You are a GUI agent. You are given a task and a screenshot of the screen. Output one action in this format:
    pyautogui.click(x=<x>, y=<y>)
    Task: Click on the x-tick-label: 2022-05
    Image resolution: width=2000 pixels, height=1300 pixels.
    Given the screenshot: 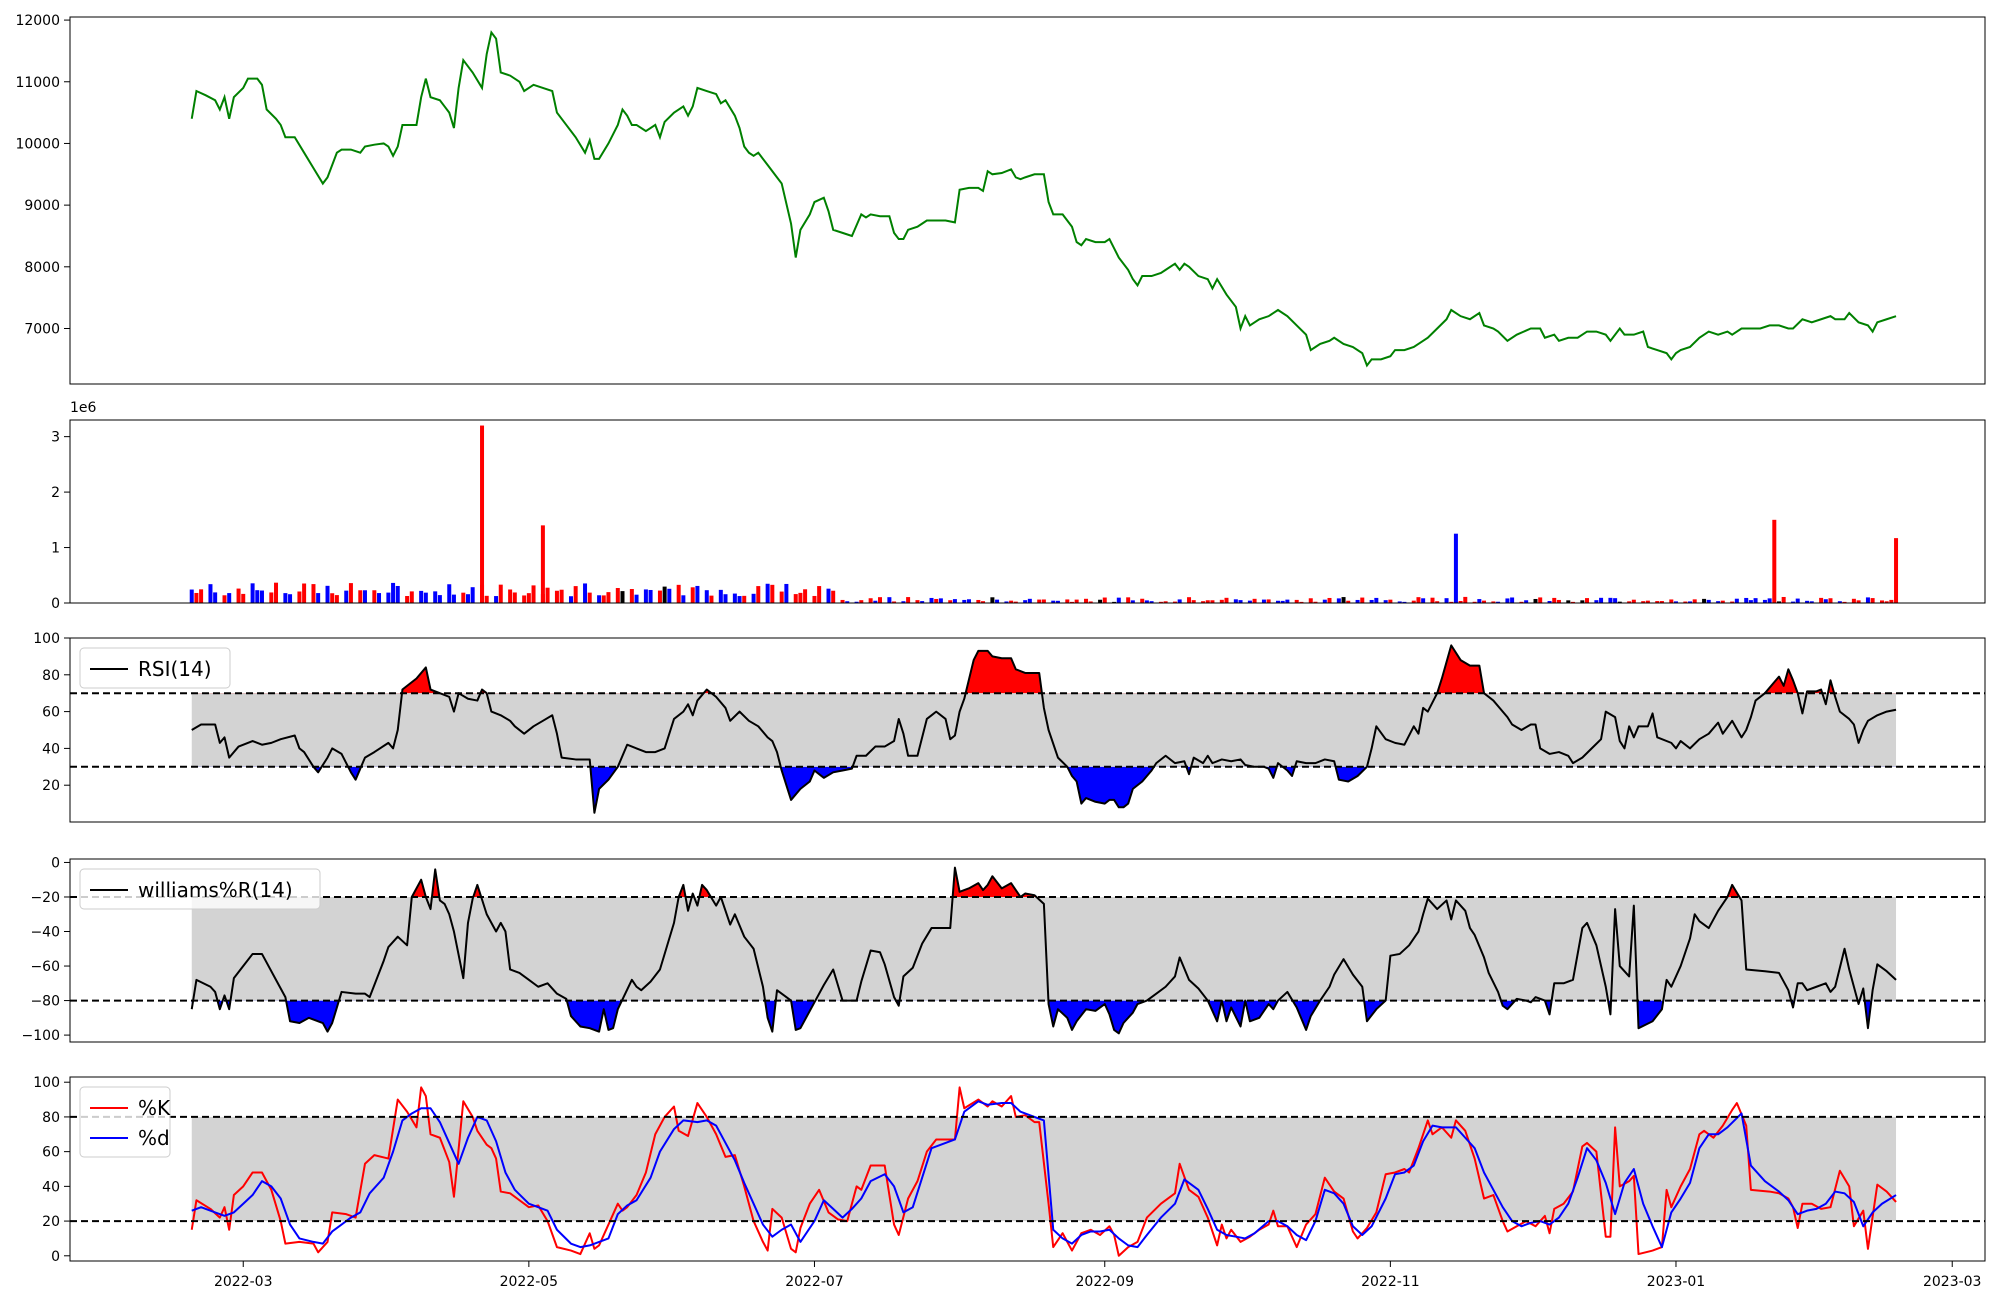 What is the action you would take?
    pyautogui.click(x=529, y=1282)
    